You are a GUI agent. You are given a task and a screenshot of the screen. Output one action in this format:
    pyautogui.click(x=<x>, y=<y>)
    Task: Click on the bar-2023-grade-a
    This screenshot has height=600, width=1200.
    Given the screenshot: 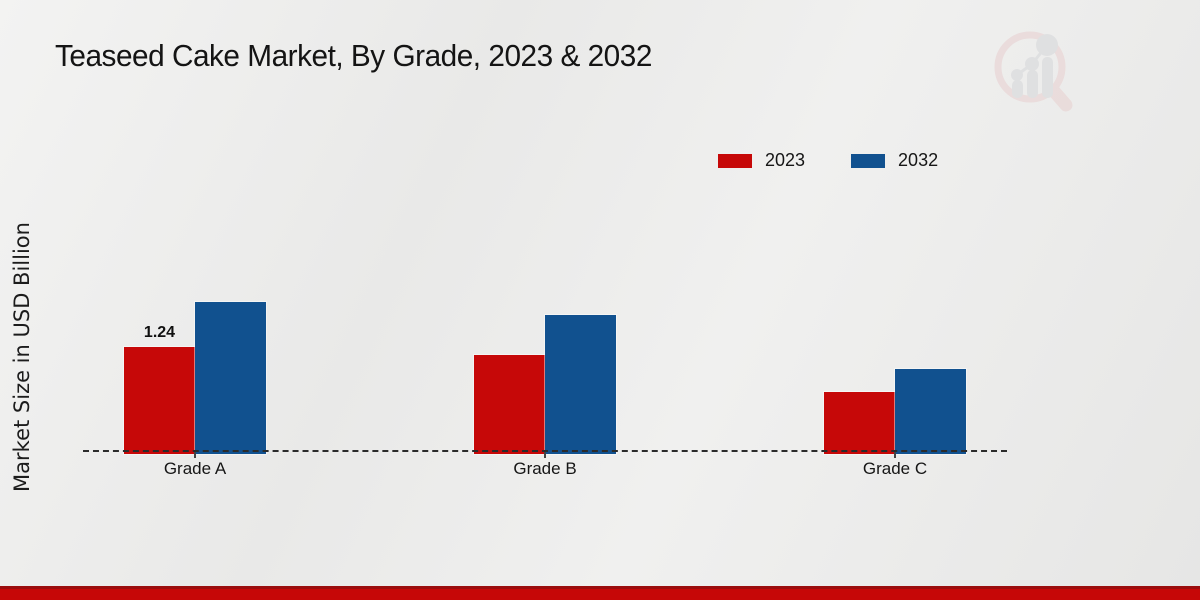 What is the action you would take?
    pyautogui.click(x=159, y=400)
    